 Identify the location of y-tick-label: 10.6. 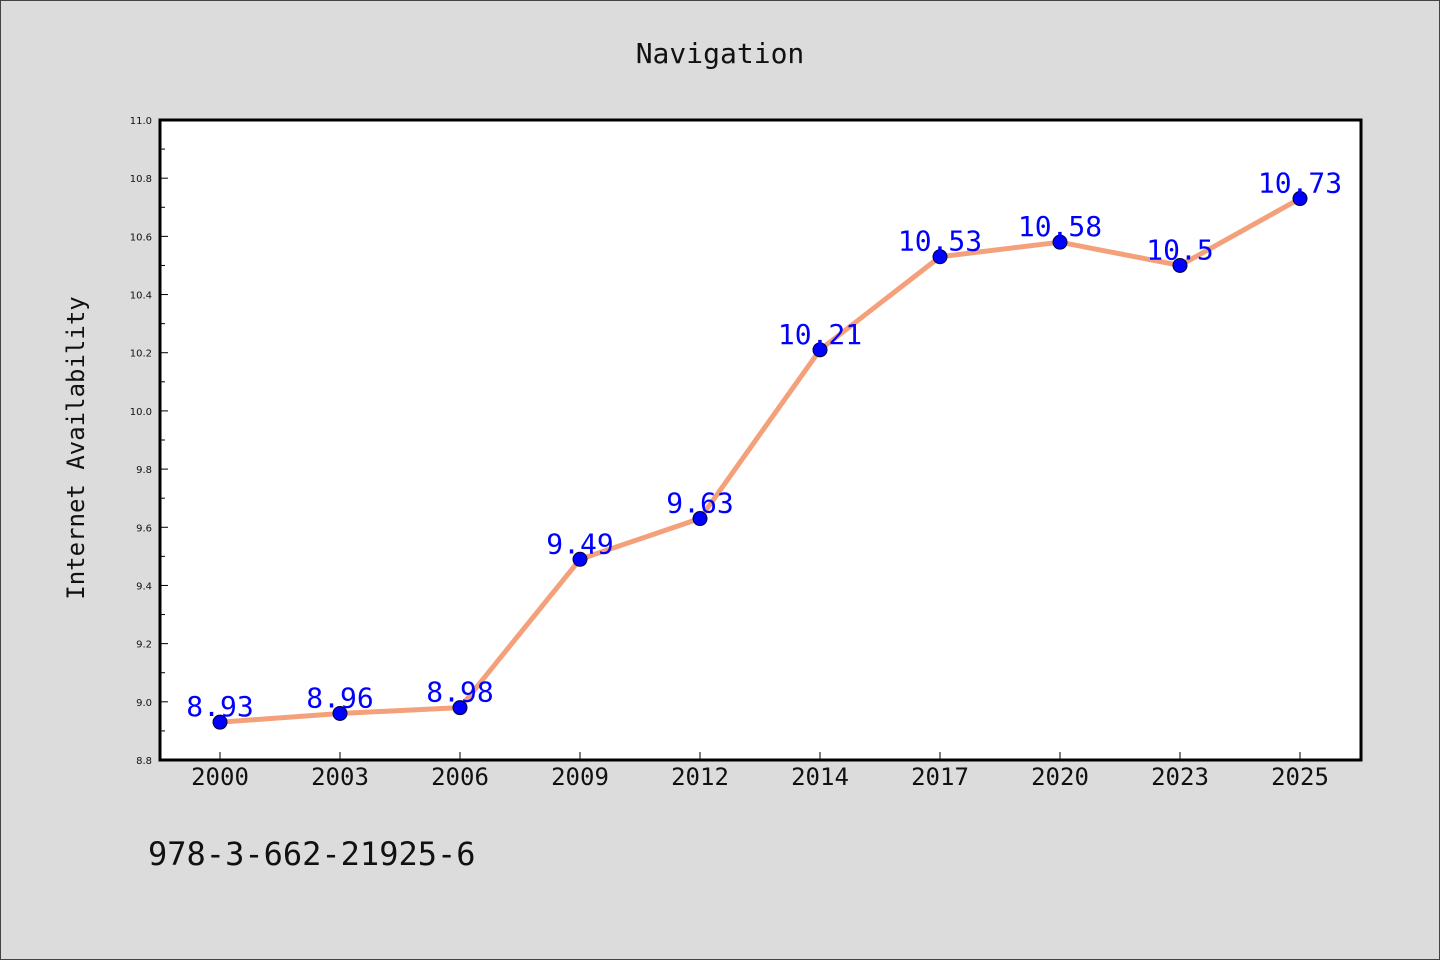
(141, 237).